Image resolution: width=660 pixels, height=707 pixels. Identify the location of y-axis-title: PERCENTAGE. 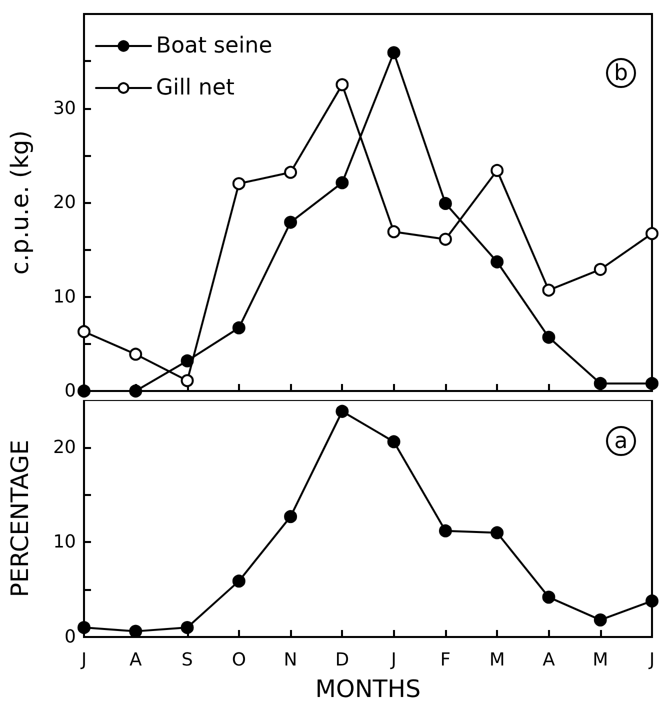
(20, 519).